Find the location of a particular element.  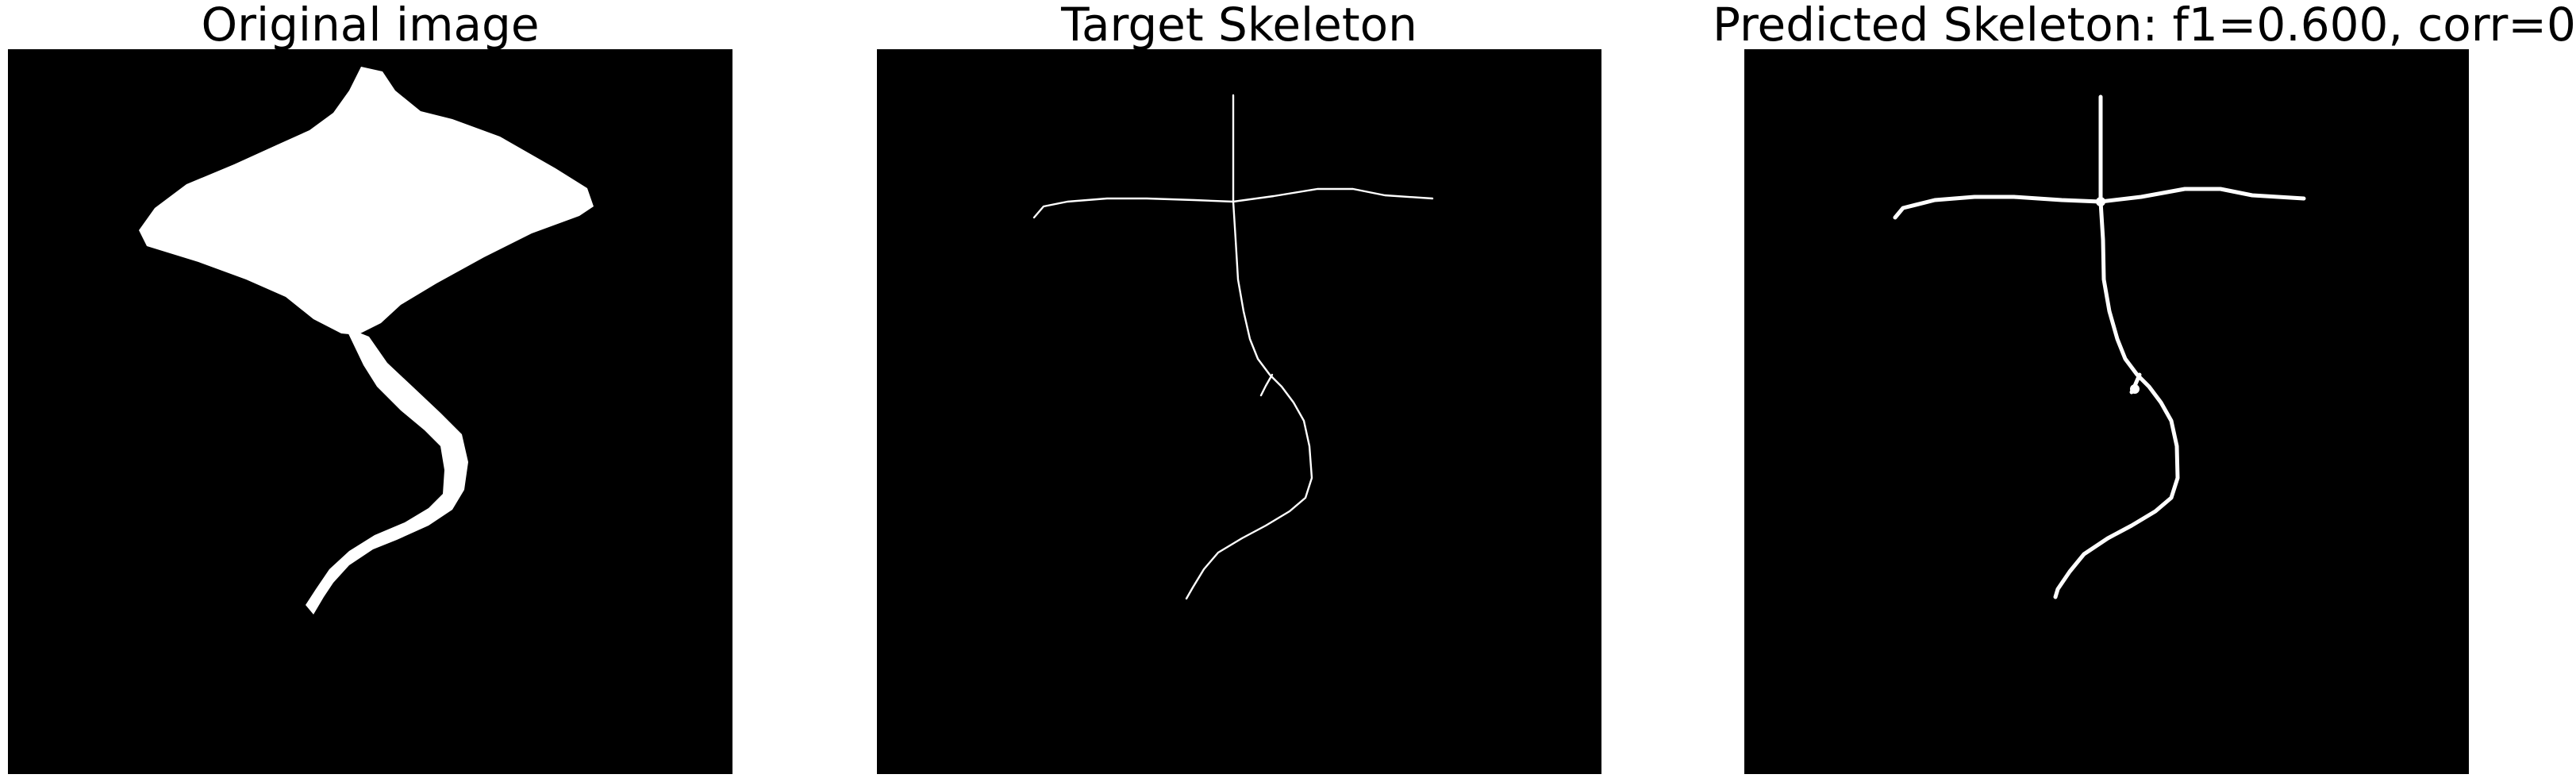

panel-title-target: Target Skeleton is located at coordinates (1239, 26).